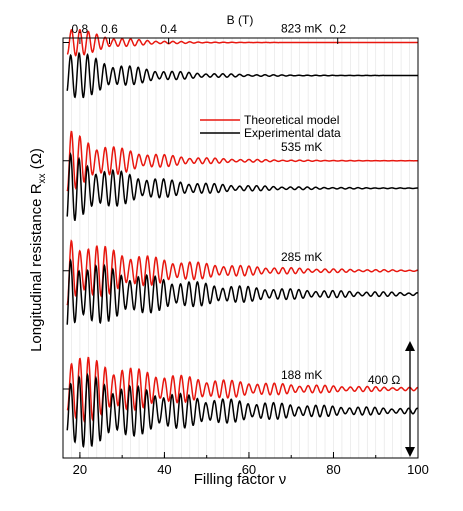 The width and height of the screenshot is (463, 511). What do you see at coordinates (36, 160) in the screenshot?
I see `y-axis-title-unit: (Ω)` at bounding box center [36, 160].